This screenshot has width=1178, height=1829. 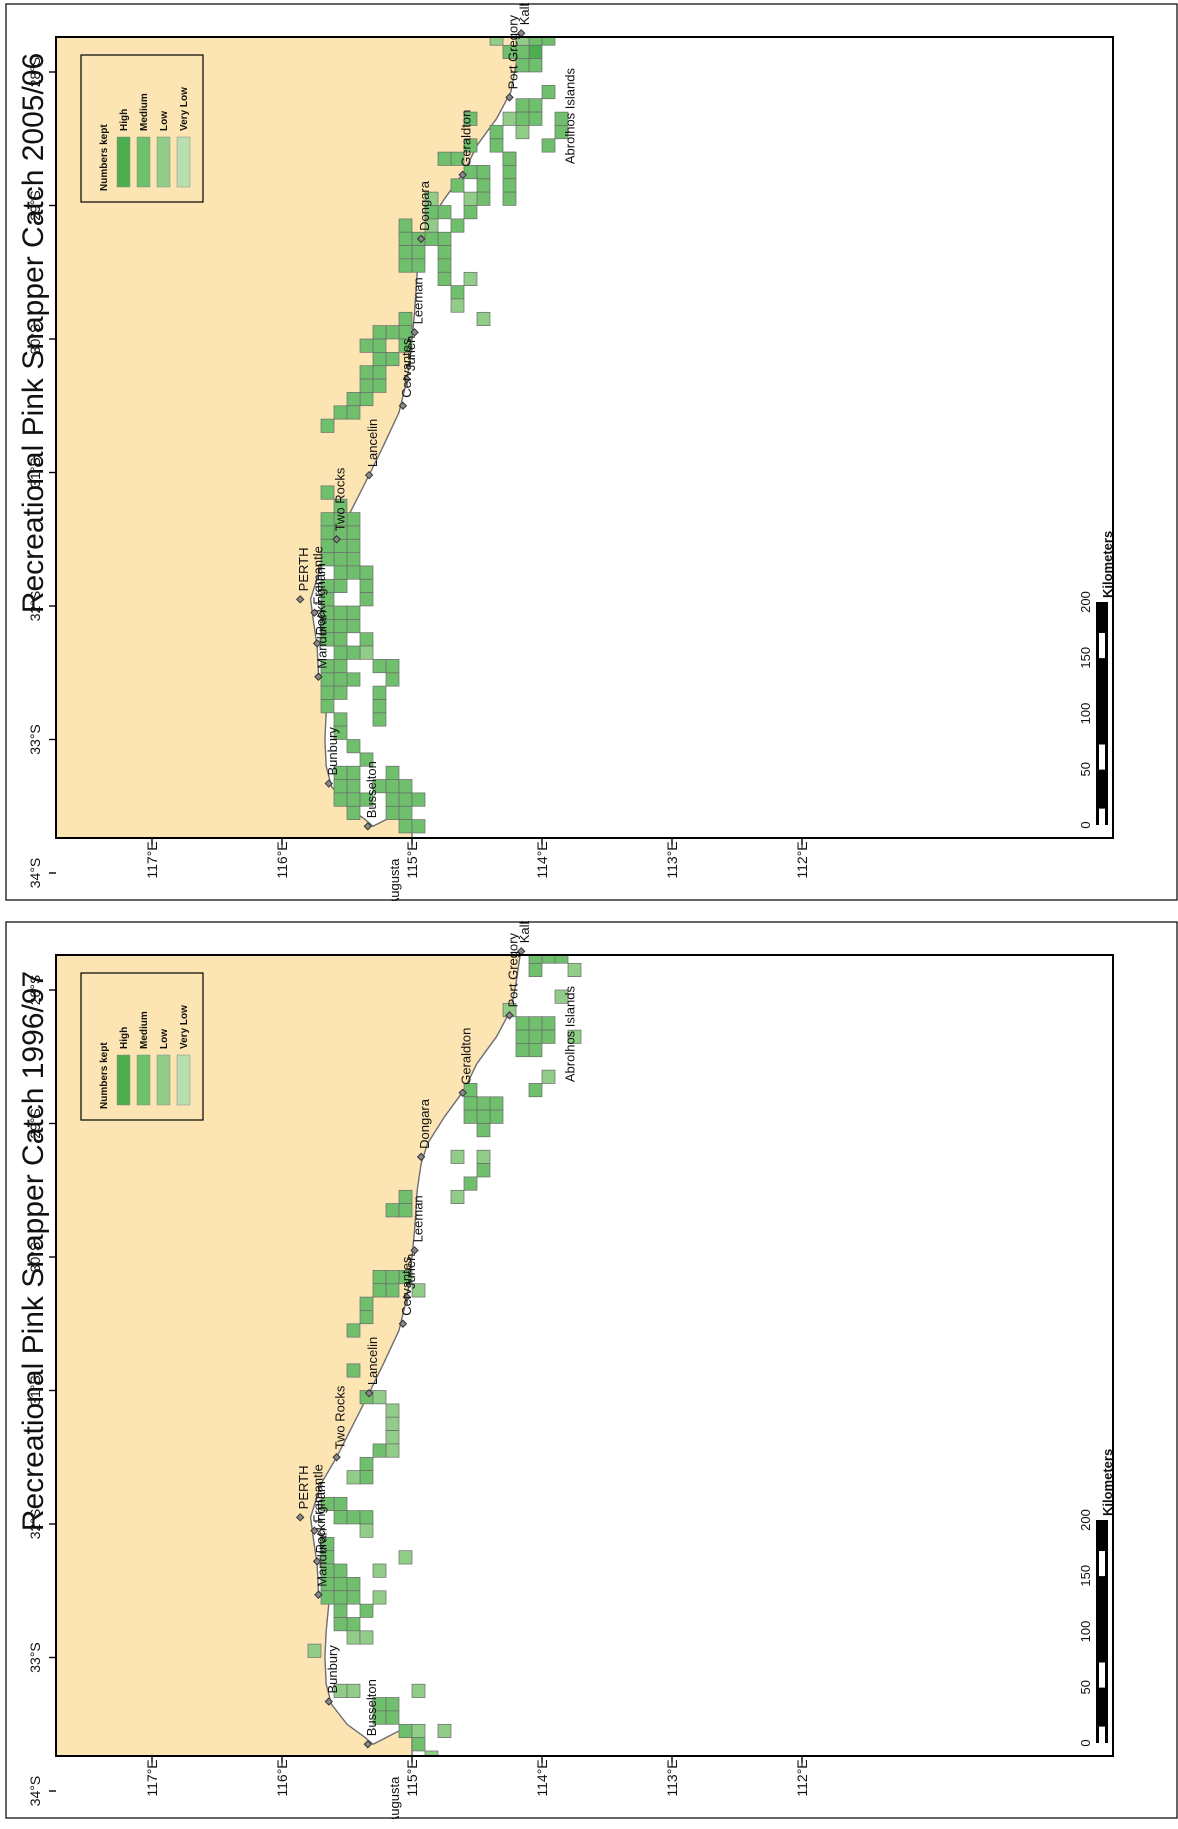 I want to click on place-label: Two Rocks, so click(x=340, y=499).